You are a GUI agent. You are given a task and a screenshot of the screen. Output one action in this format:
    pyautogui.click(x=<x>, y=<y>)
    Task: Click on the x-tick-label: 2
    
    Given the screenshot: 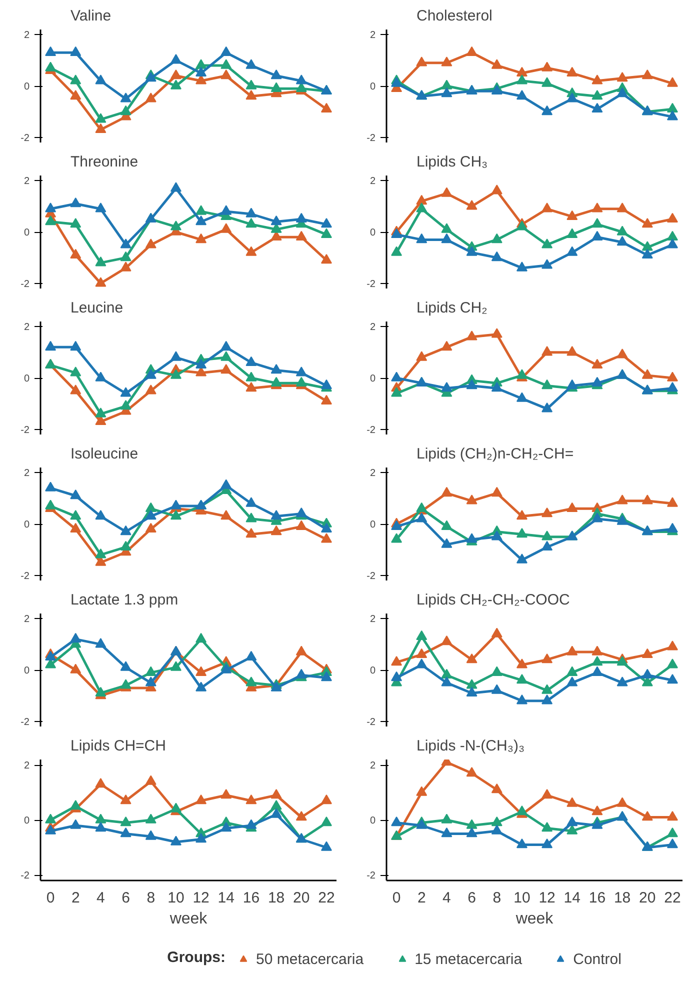 What is the action you would take?
    pyautogui.click(x=421, y=898)
    